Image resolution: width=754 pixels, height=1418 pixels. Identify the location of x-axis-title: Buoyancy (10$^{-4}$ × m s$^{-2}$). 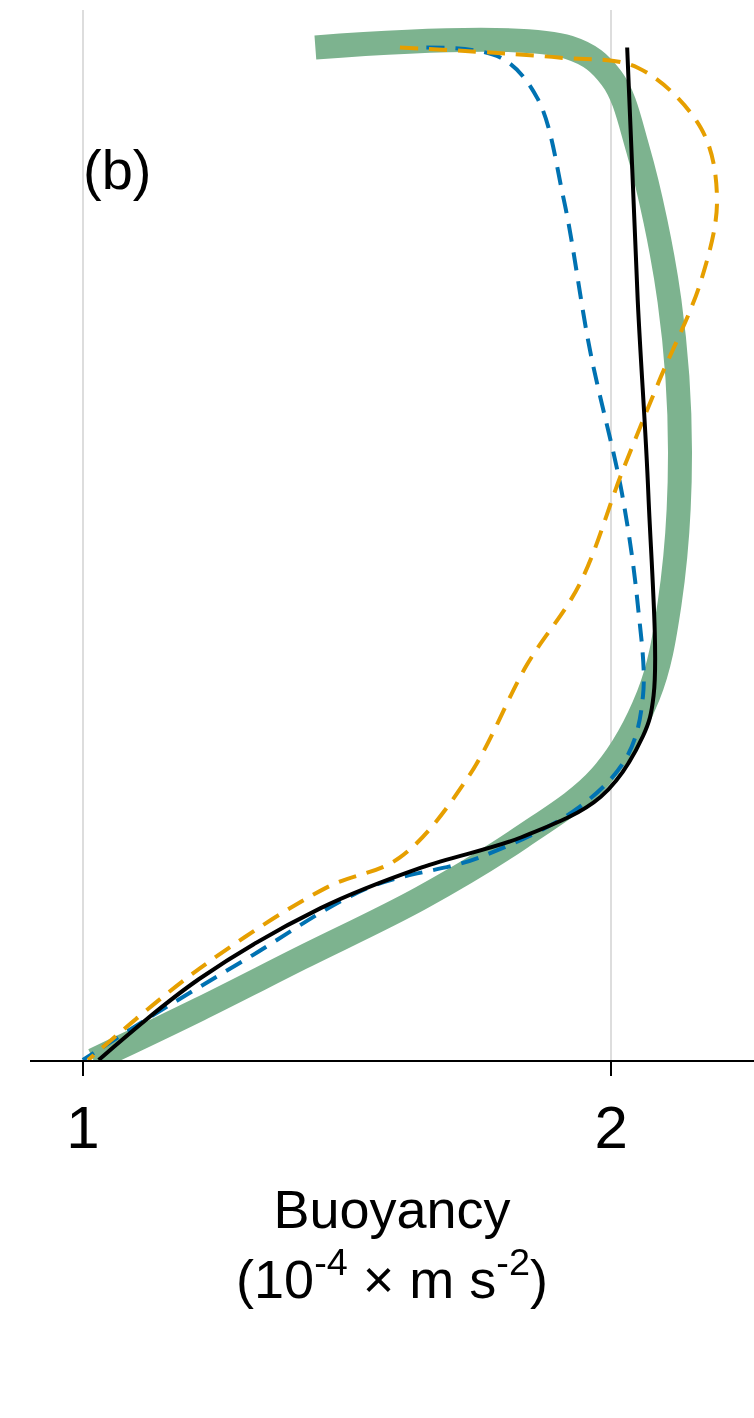
(392, 1243).